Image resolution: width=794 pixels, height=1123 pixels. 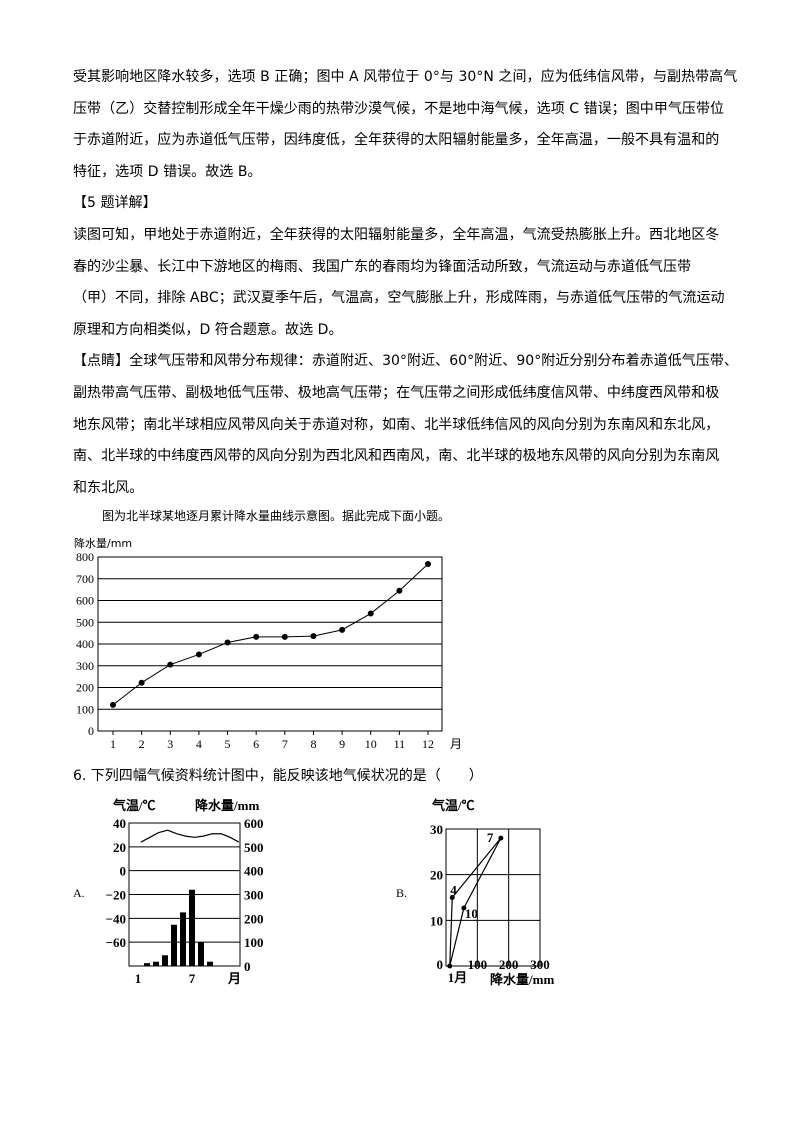 I want to click on right-y-tick-label: 200, so click(x=254, y=918).